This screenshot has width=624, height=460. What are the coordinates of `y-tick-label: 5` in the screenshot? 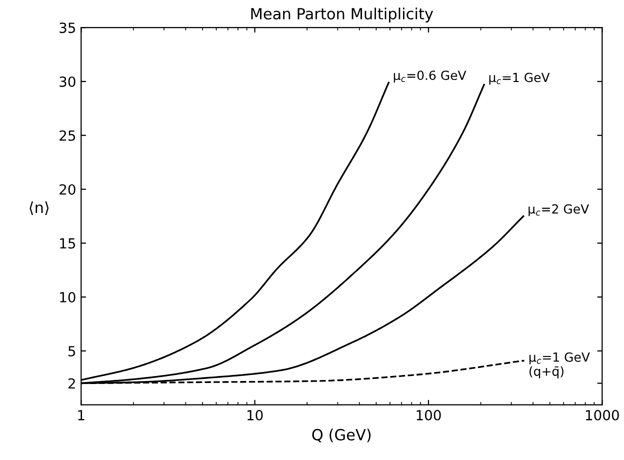 It's located at (72, 351).